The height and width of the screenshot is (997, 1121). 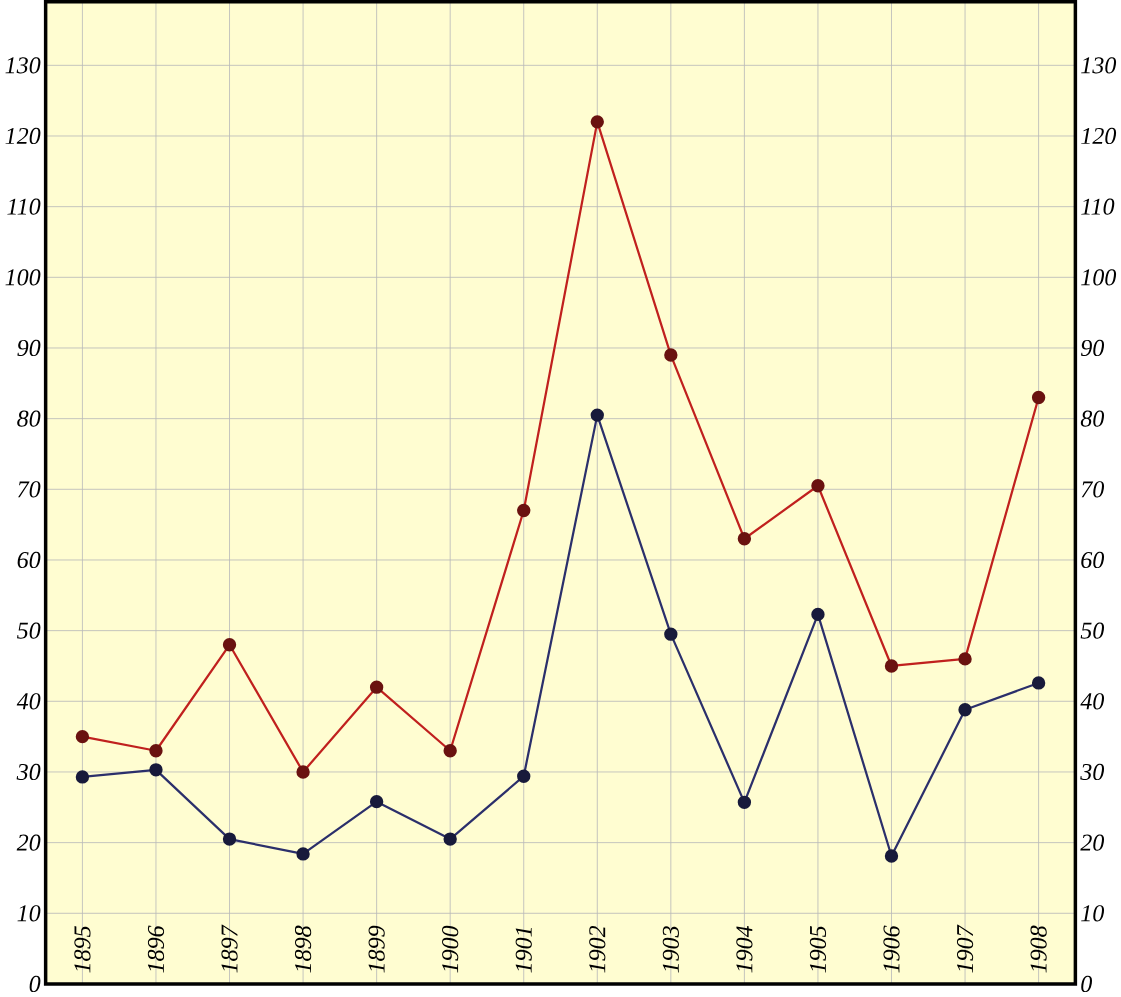 What do you see at coordinates (1087, 984) in the screenshot?
I see `y2-tick-label: 0` at bounding box center [1087, 984].